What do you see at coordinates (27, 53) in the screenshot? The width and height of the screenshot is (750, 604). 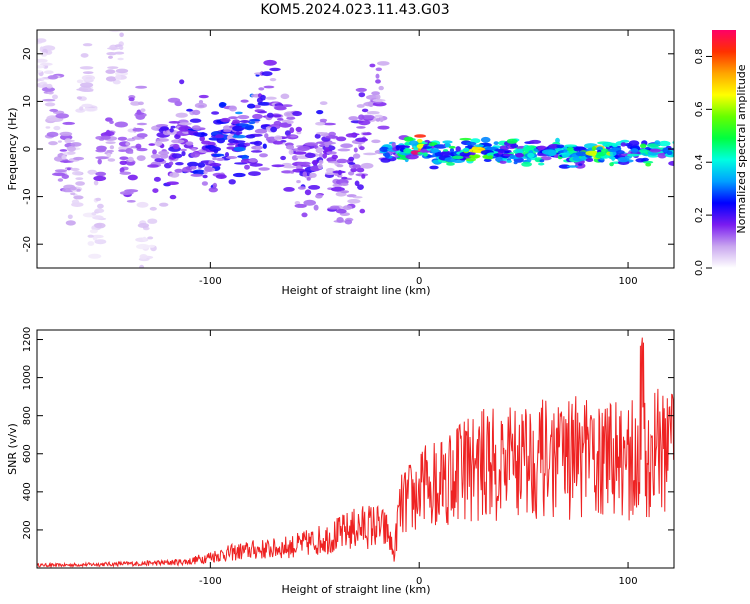 I see `y-tick-label: 20` at bounding box center [27, 53].